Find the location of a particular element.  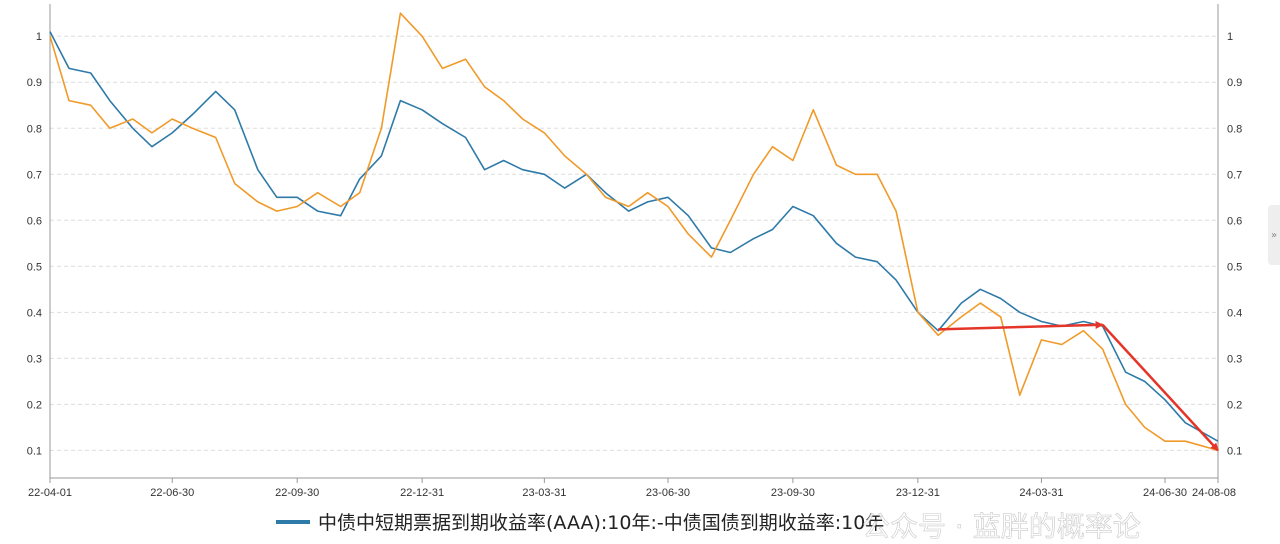

x-tick-label: 24-06-30 is located at coordinates (1165, 493).